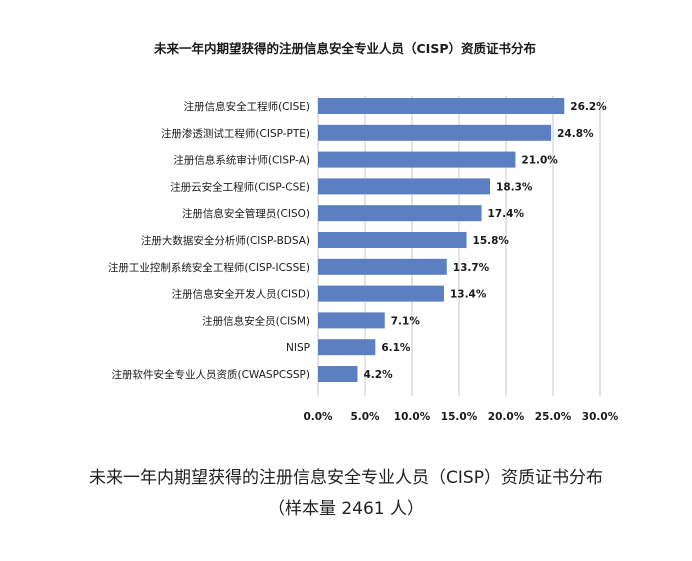 This screenshot has height=561, width=692. Describe the element at coordinates (506, 417) in the screenshot. I see `x-tick-label: 20.0%` at that location.